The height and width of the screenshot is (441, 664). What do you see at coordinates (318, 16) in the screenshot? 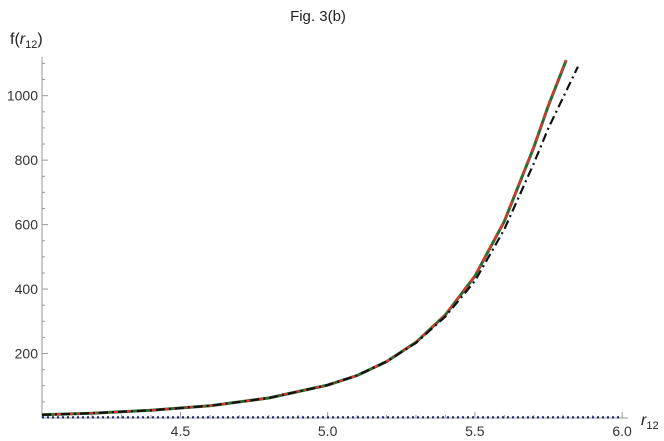
I see `chart-title: Fig. 3(b)` at bounding box center [318, 16].